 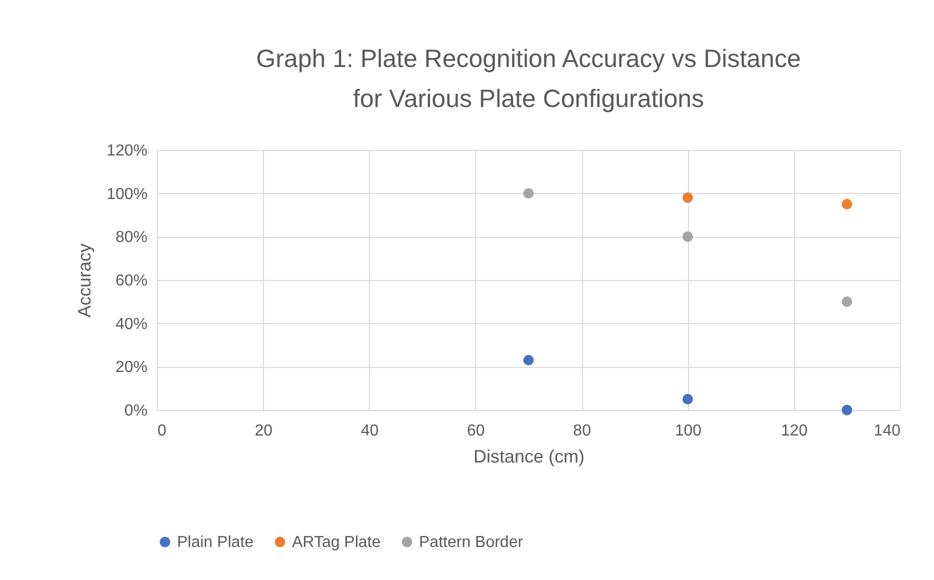 I want to click on x-tick-label: 120, so click(x=794, y=431).